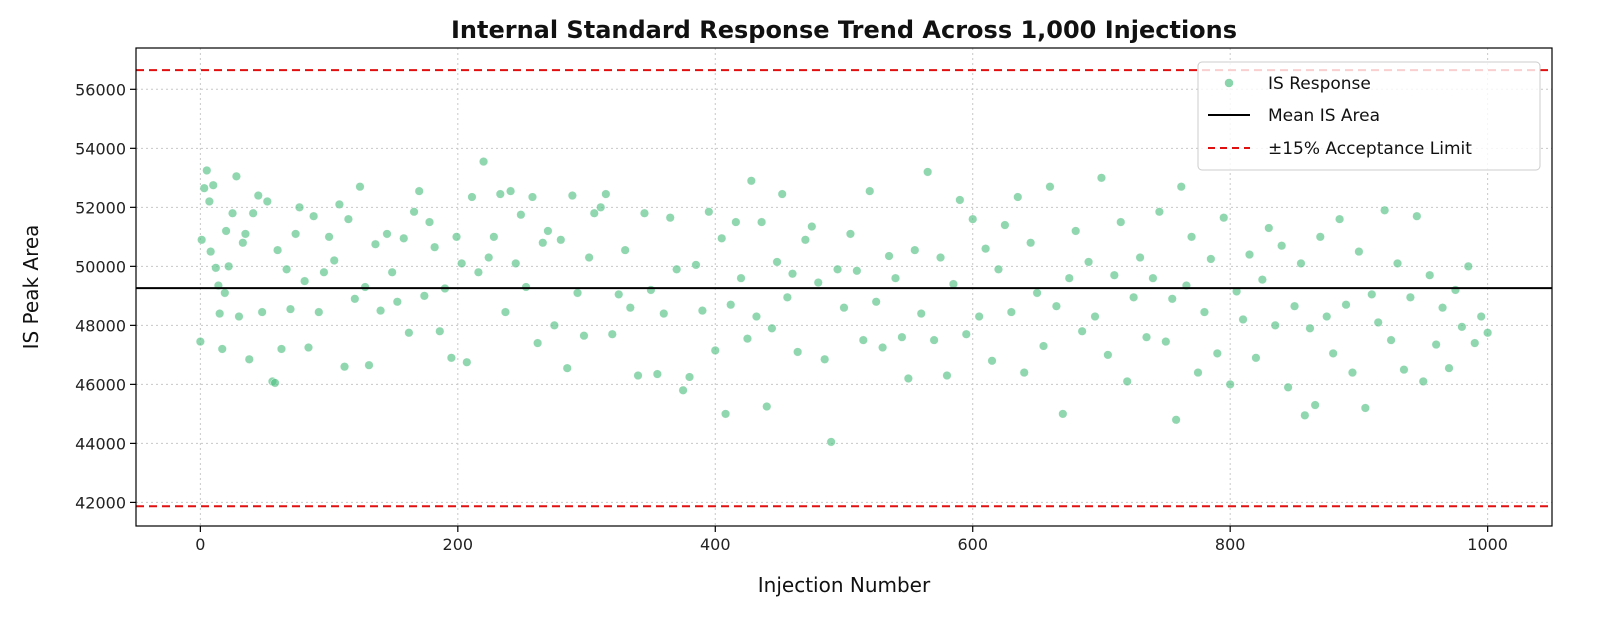  I want to click on x-tick-label: 400, so click(715, 544).